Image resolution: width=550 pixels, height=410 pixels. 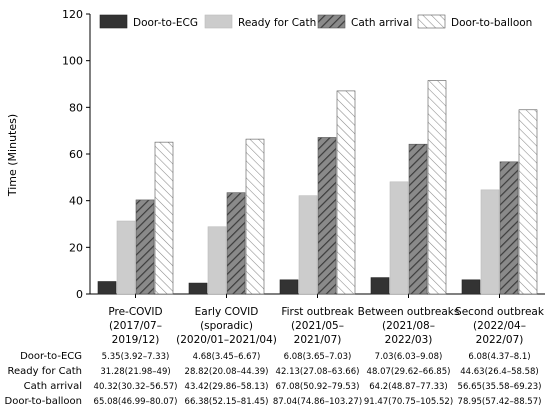 I want to click on table-cell: 5.35(3.92–7.33), so click(x=136, y=357).